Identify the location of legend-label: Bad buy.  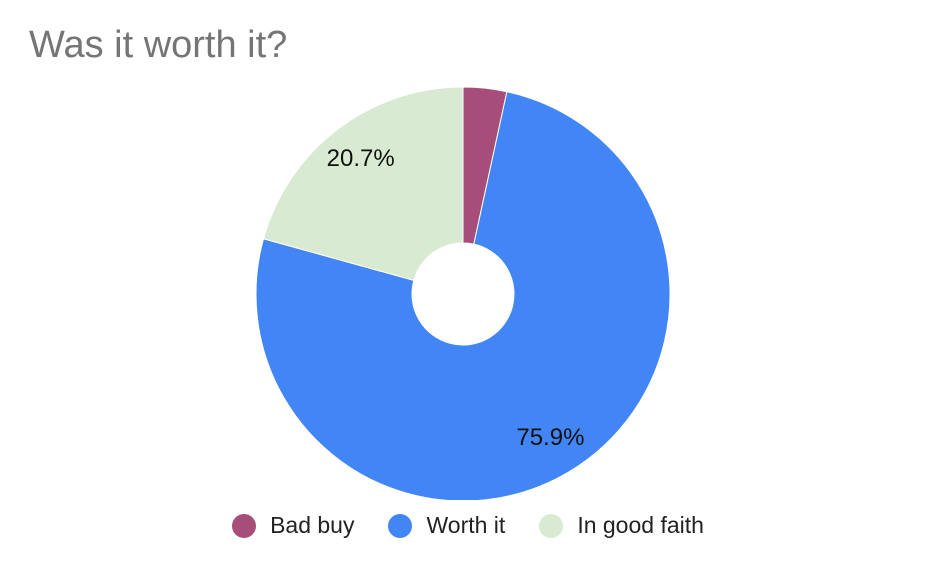
(312, 525).